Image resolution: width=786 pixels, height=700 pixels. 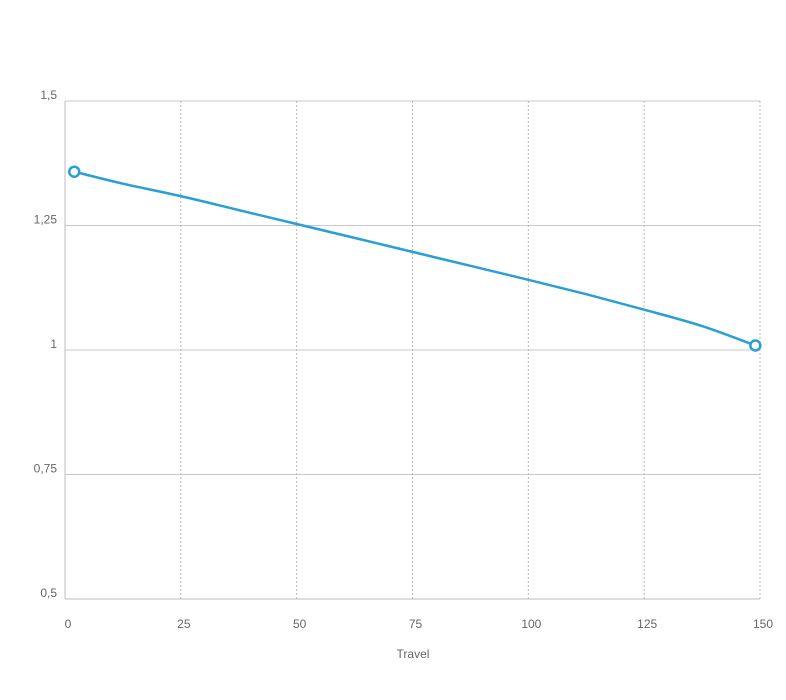 What do you see at coordinates (46, 469) in the screenshot?
I see `y-tick-label: 0,75` at bounding box center [46, 469].